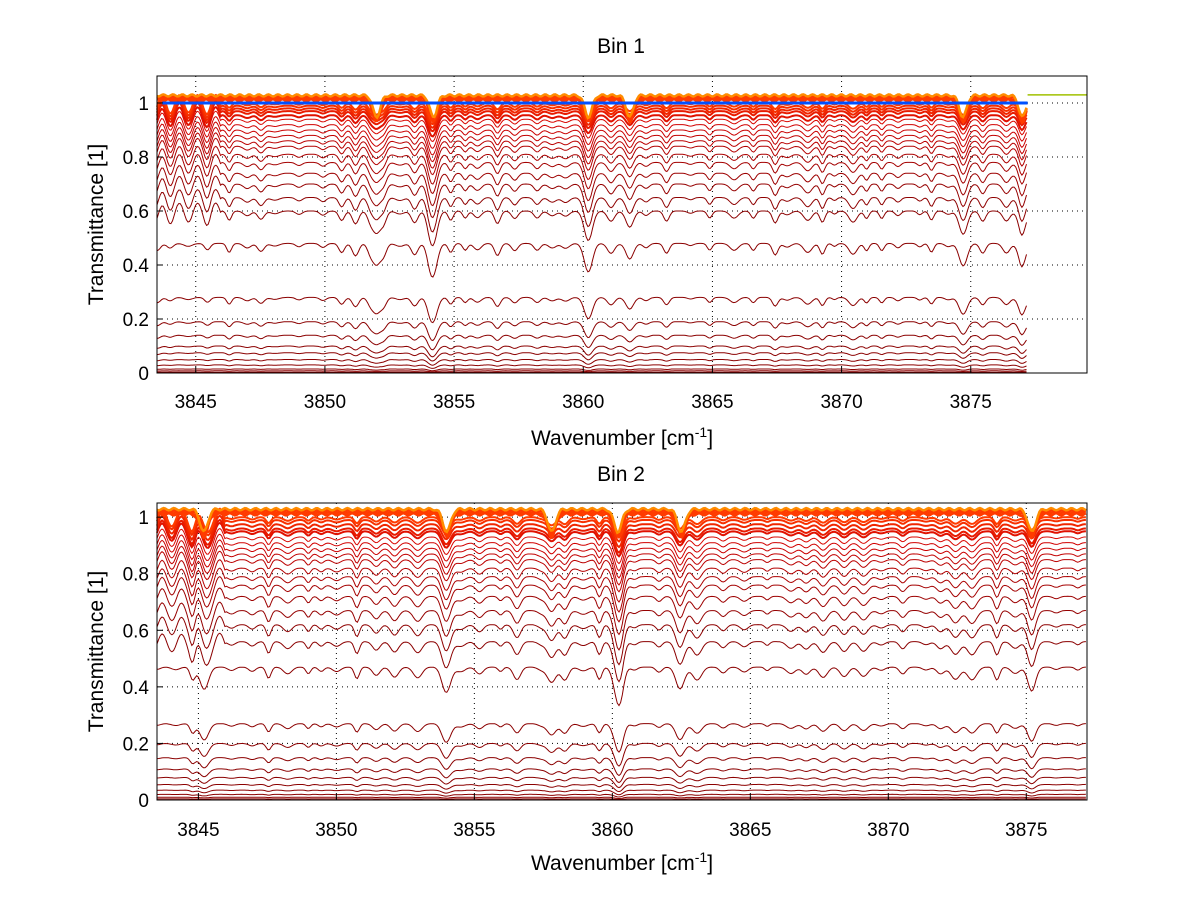 This screenshot has height=901, width=1200. I want to click on y-tick-label: 0, so click(143, 374).